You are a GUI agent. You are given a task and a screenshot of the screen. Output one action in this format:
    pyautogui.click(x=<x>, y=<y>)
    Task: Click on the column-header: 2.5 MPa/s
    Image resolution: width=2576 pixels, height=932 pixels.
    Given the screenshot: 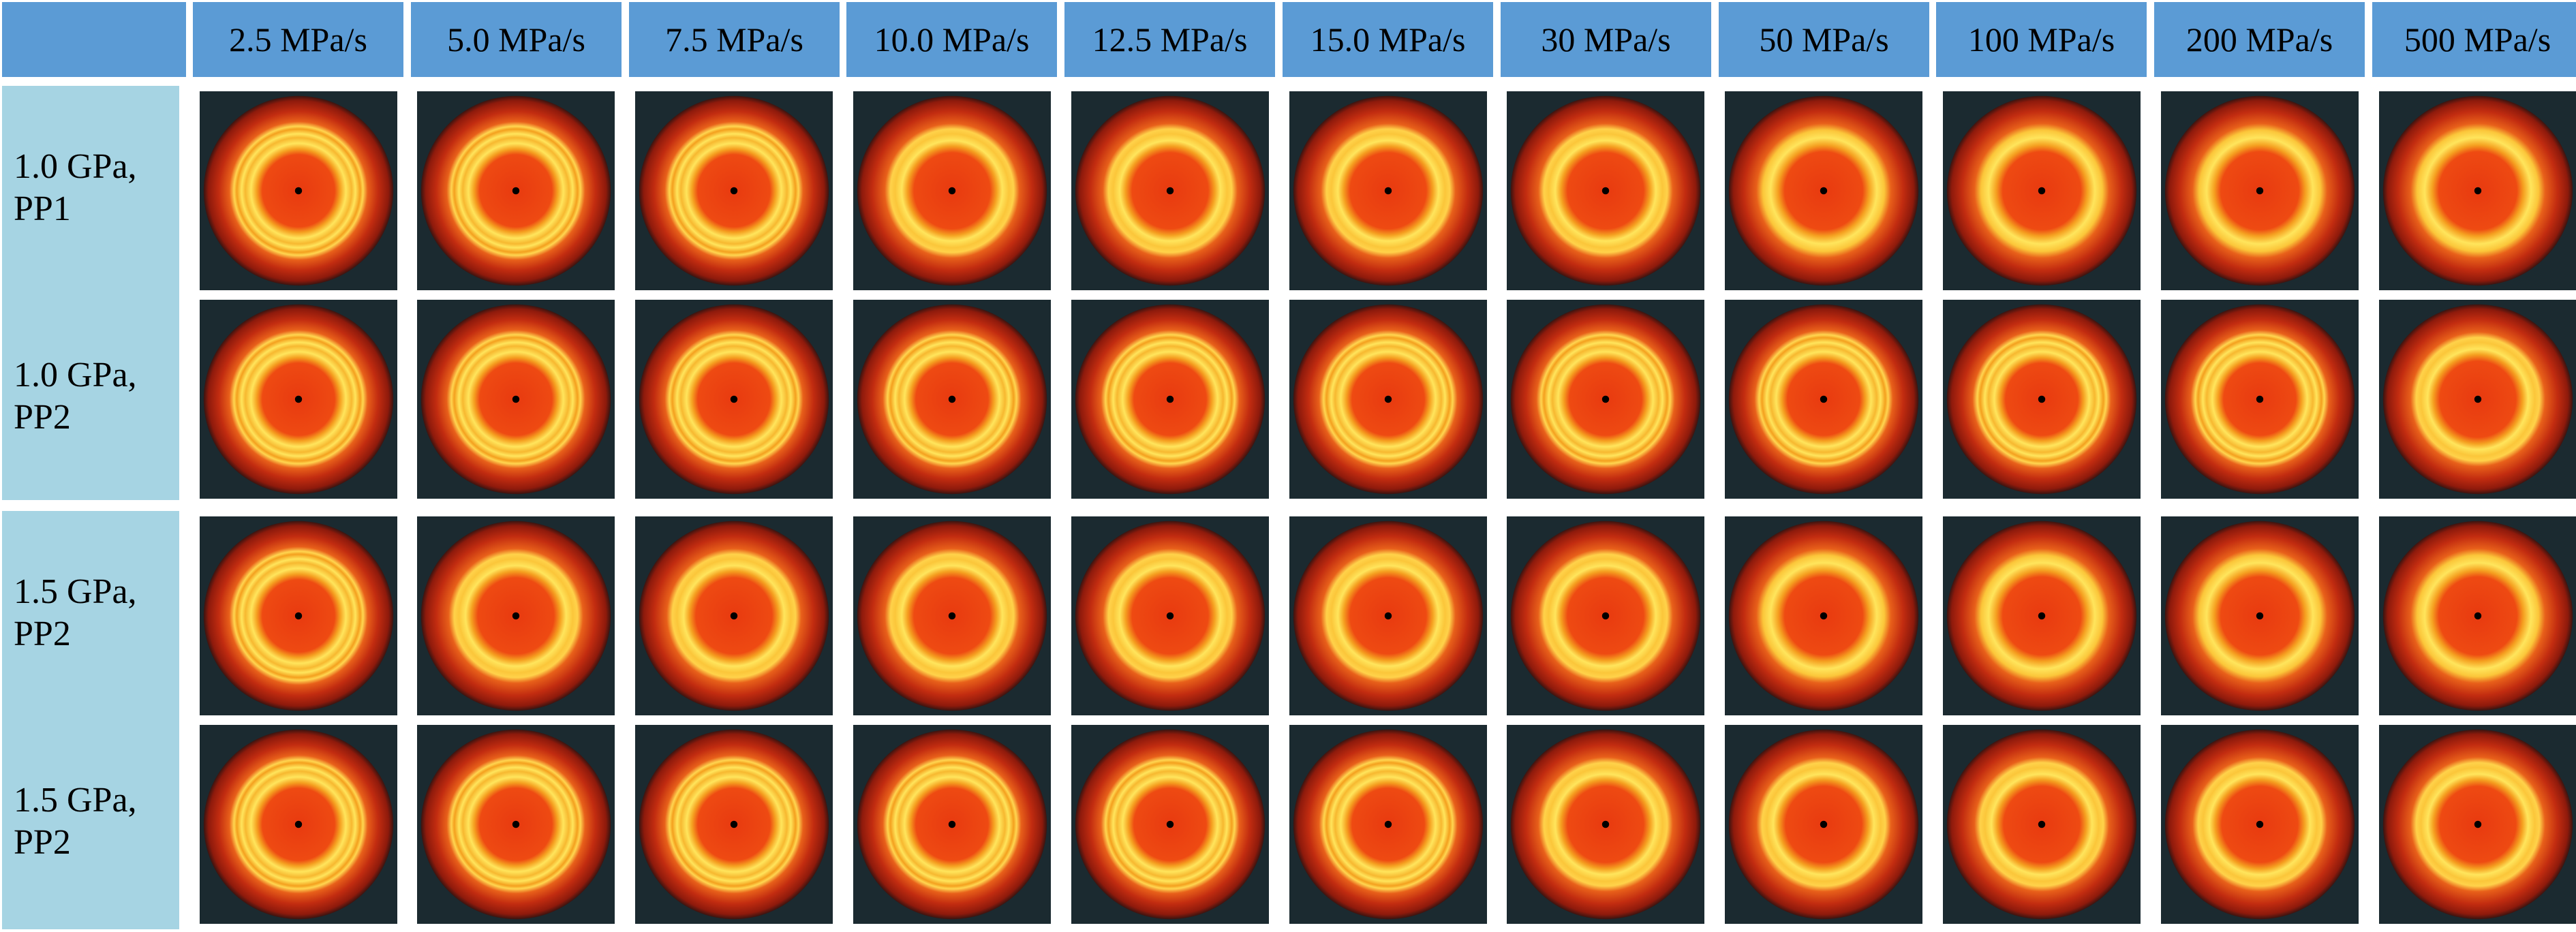 What is the action you would take?
    pyautogui.click(x=298, y=39)
    